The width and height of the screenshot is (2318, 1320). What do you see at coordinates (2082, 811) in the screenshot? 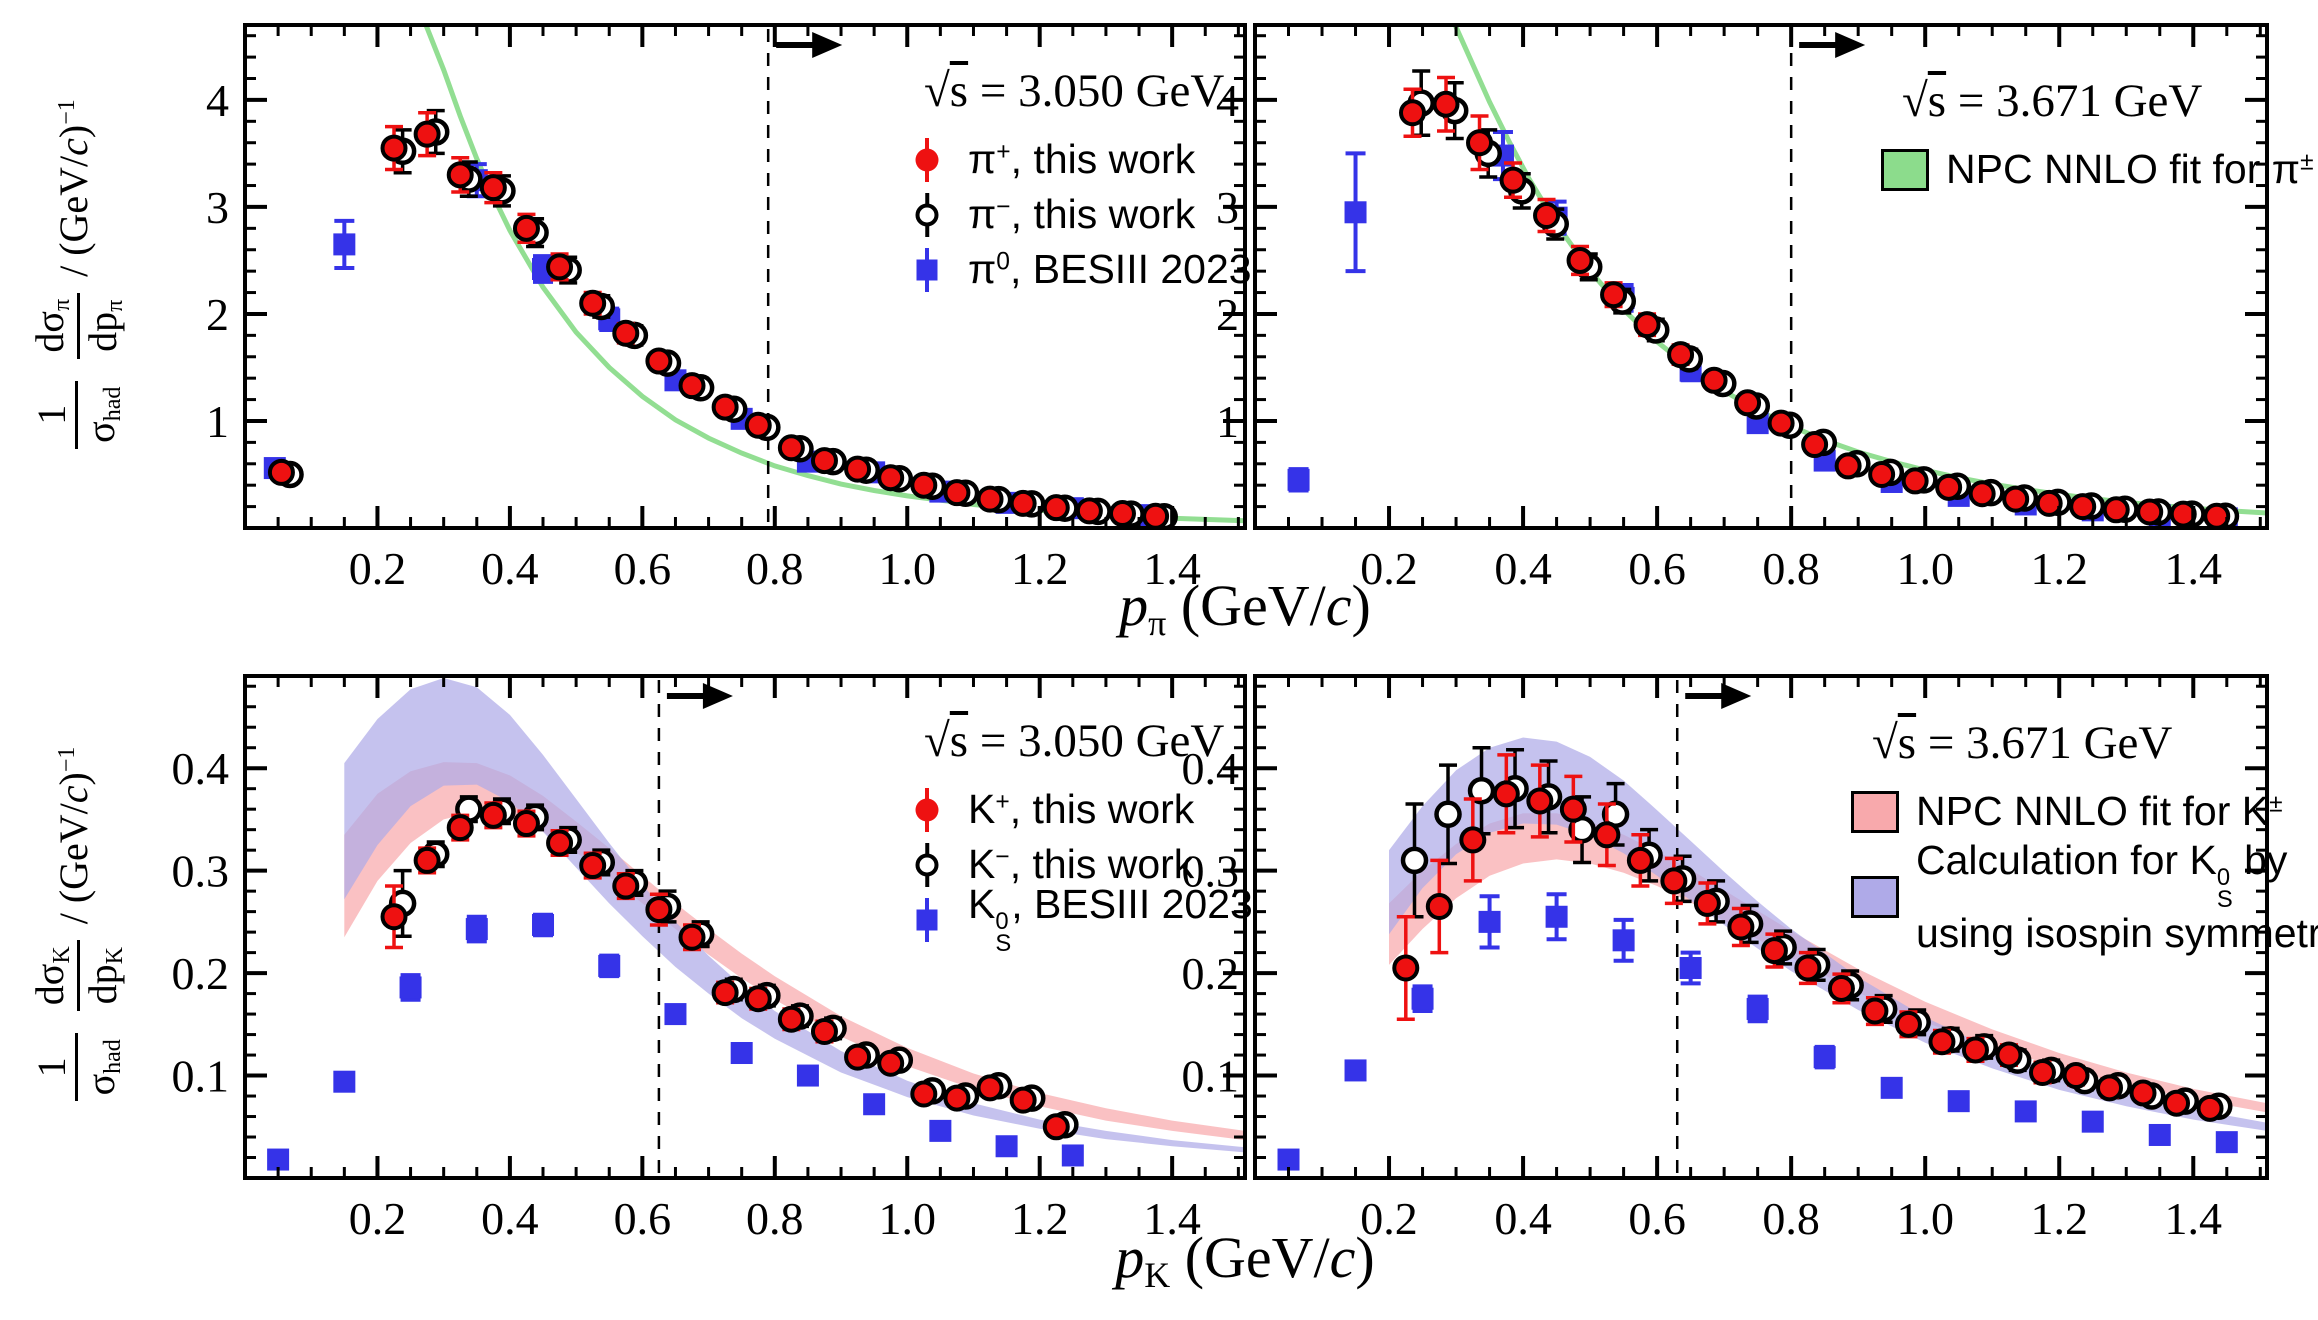
I see `legend-item-box-pink: NPC NNLO fit for K±` at bounding box center [2082, 811].